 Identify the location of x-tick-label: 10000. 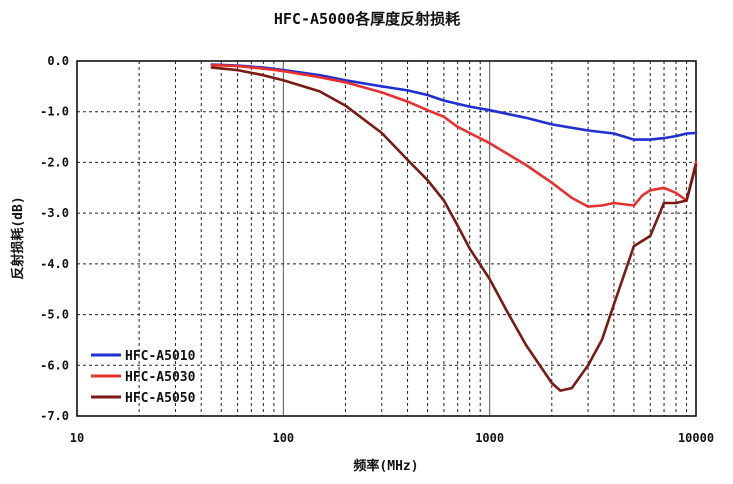
(696, 438).